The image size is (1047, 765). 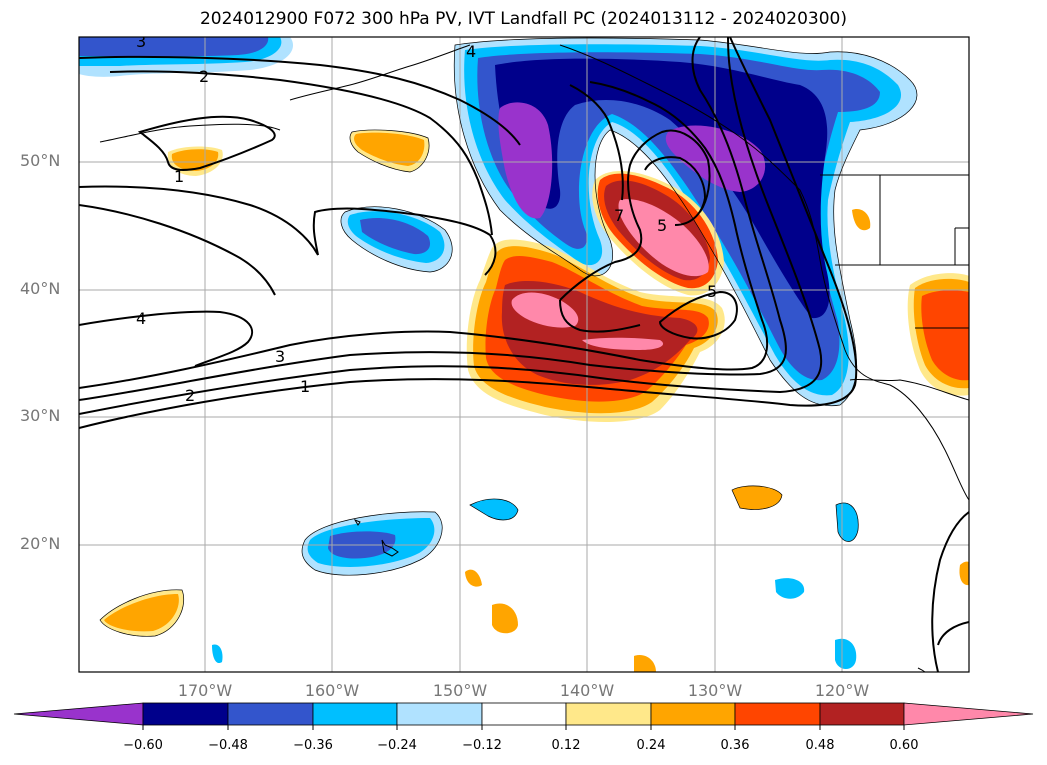 What do you see at coordinates (715, 690) in the screenshot?
I see `lon-label: 130°W` at bounding box center [715, 690].